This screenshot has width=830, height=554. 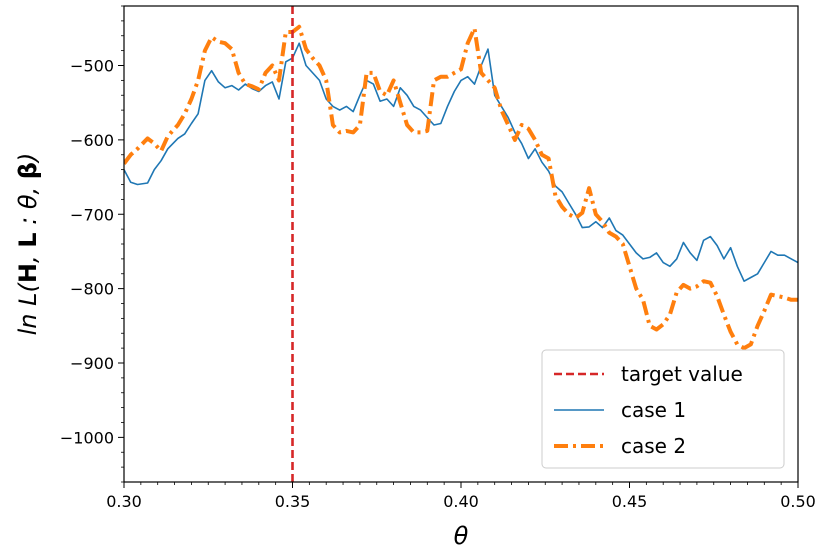 I want to click on legend-target-label: target value, so click(x=682, y=374).